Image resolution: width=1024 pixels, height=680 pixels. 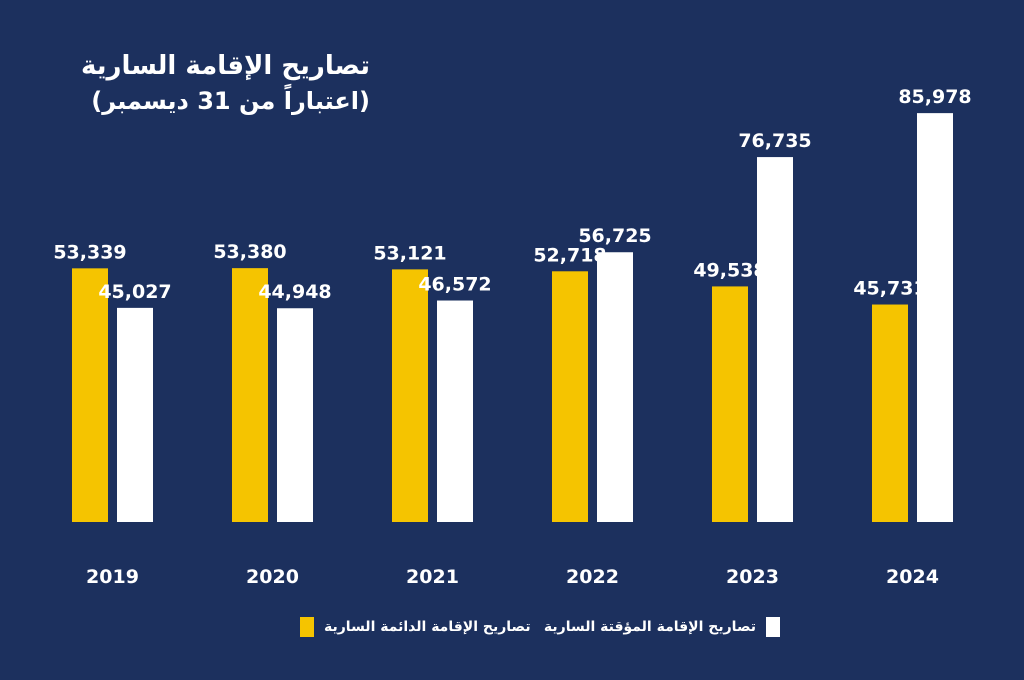 I want to click on legend-swatch-permanent, so click(x=307, y=627).